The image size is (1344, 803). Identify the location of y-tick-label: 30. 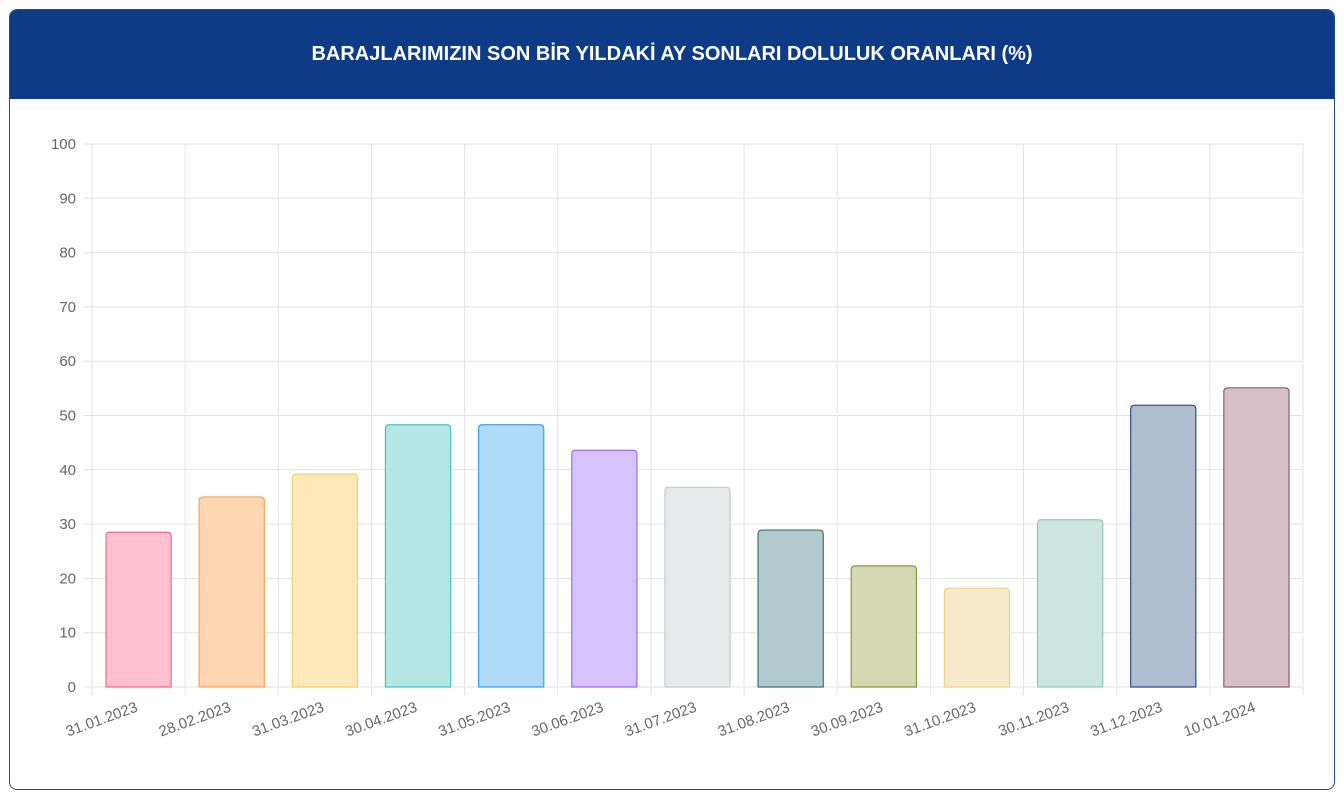
(67, 524).